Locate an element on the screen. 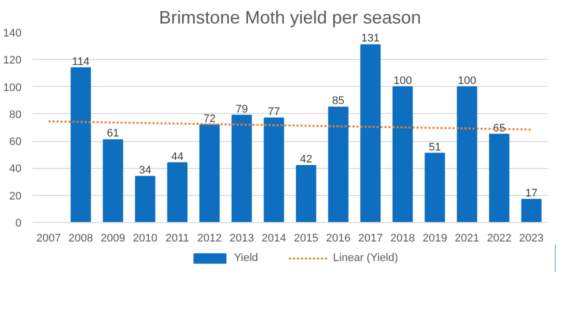 The height and width of the screenshot is (334, 568). y-tick-label: 40 is located at coordinates (15, 169).